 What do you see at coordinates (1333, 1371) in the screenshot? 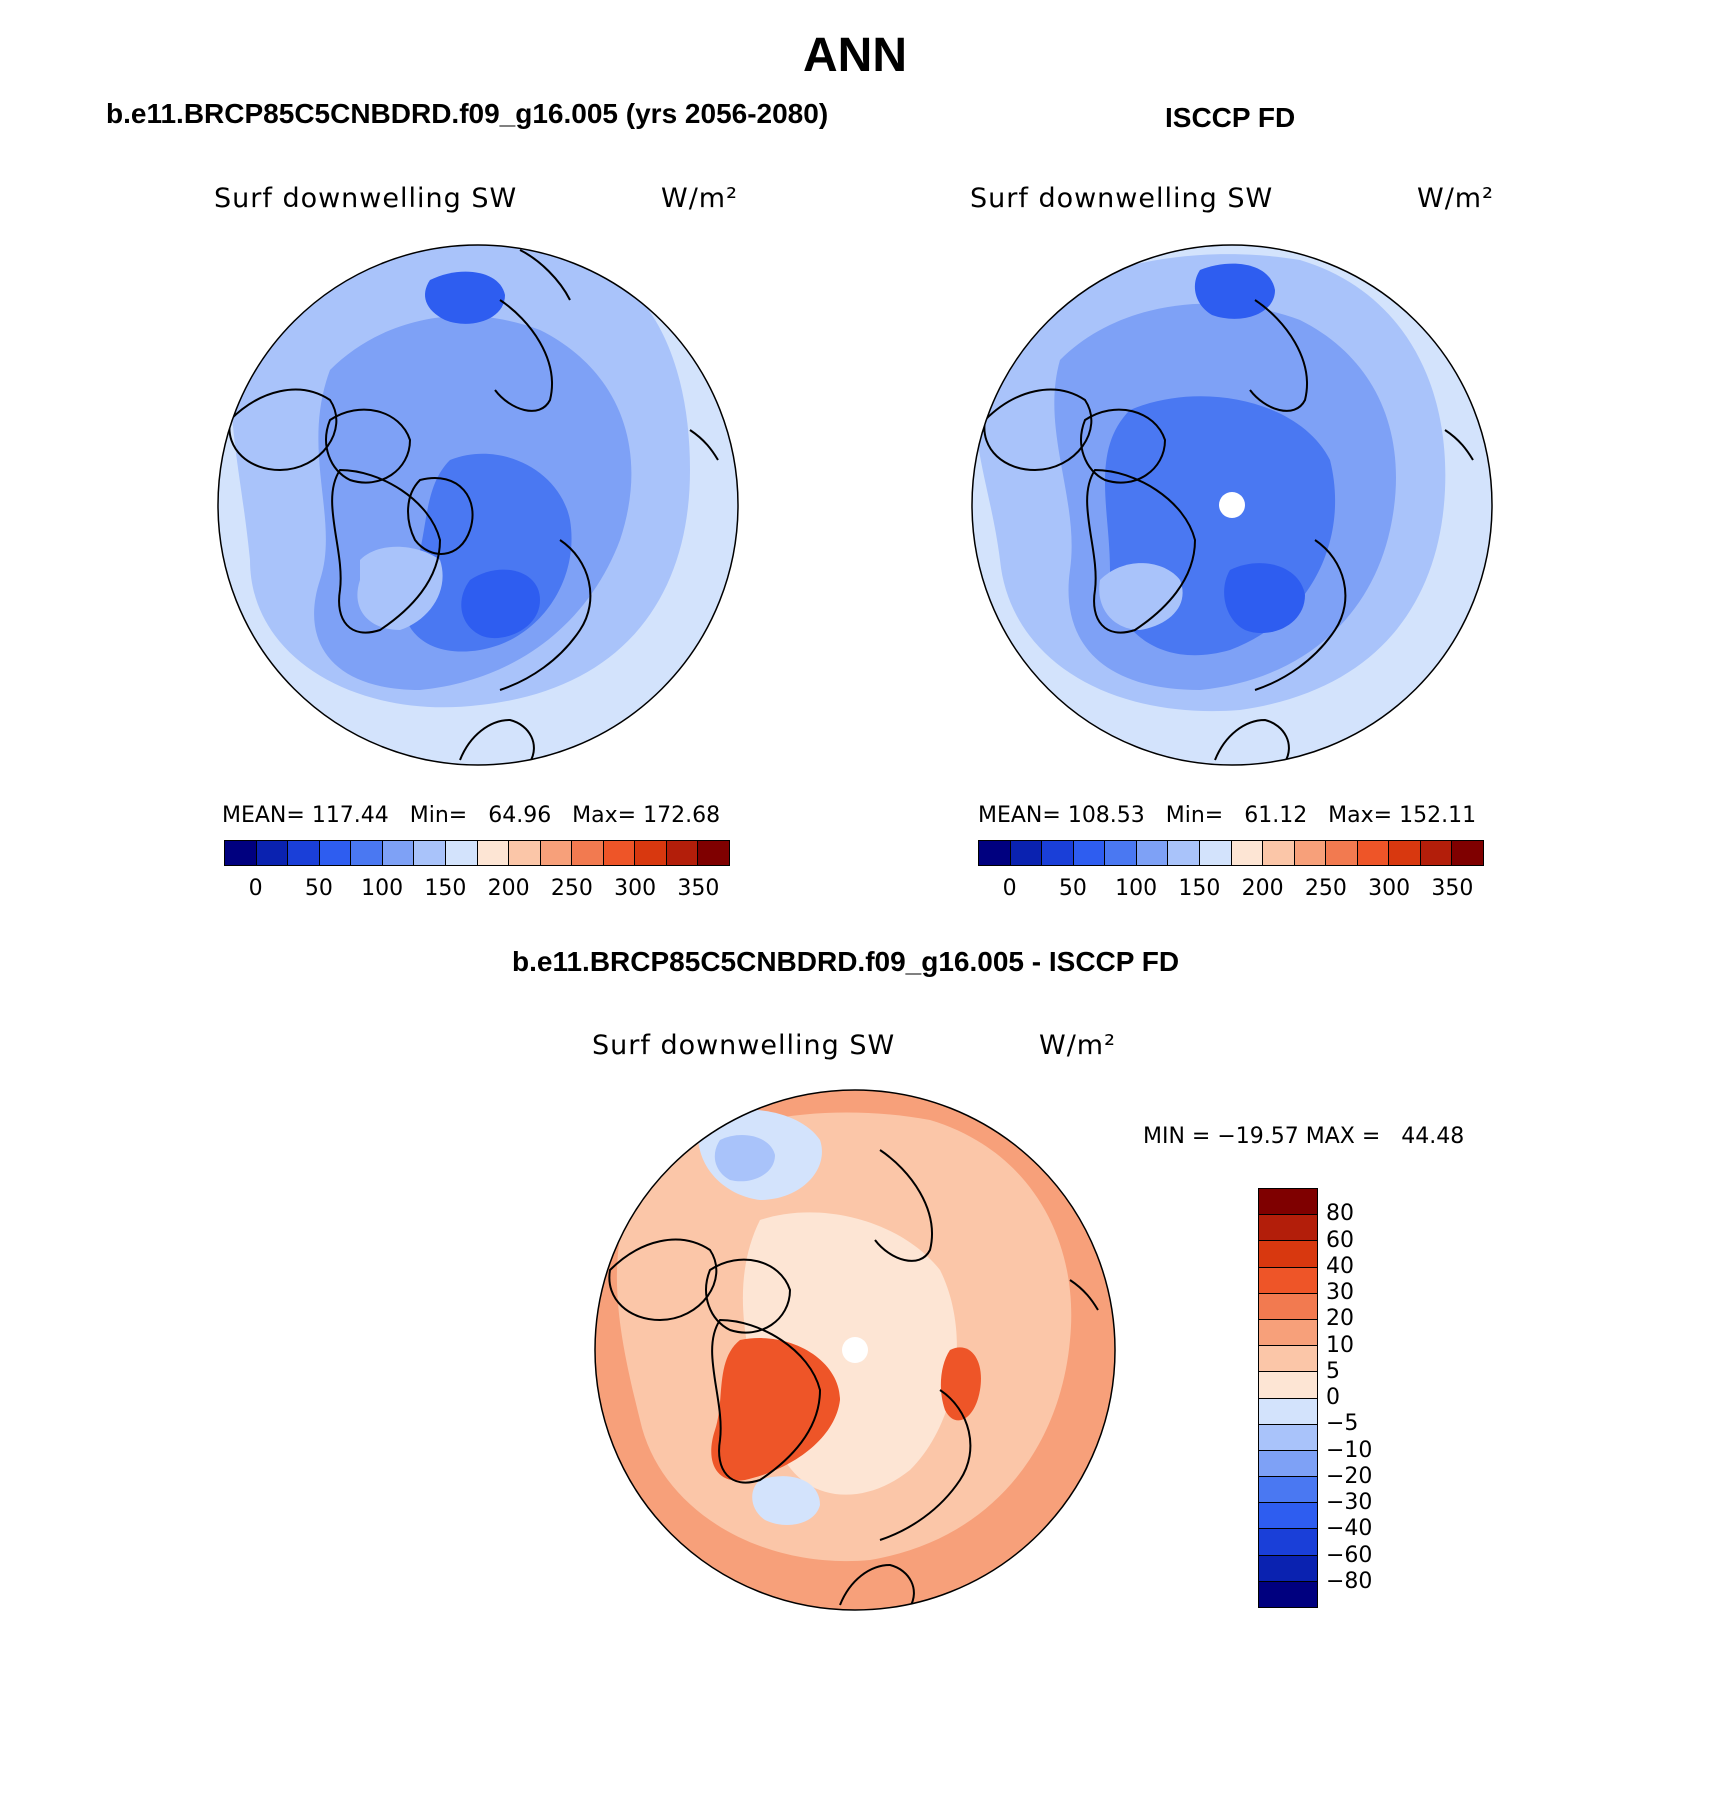
I see `colorbar-tick-label: 5` at bounding box center [1333, 1371].